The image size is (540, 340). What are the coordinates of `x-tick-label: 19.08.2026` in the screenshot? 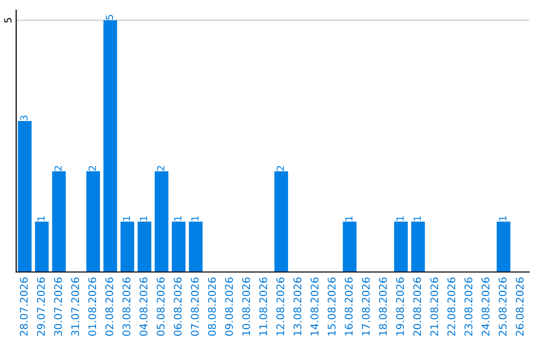 It's located at (400, 307).